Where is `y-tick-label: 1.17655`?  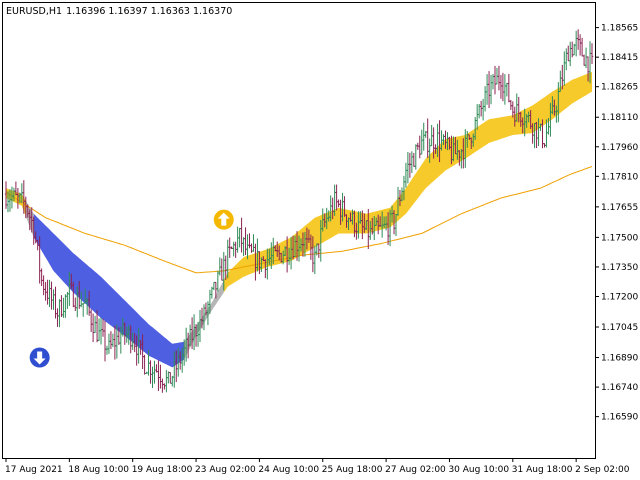 y-tick-label: 1.17655 is located at coordinates (619, 208).